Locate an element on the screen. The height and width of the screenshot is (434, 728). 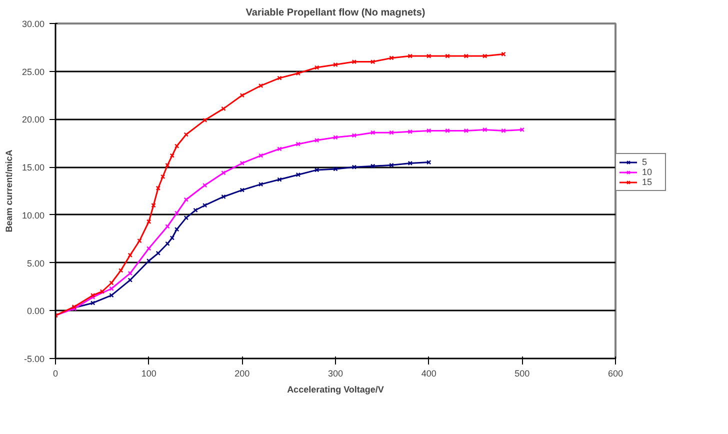
x-tick-label: 600 is located at coordinates (616, 373).